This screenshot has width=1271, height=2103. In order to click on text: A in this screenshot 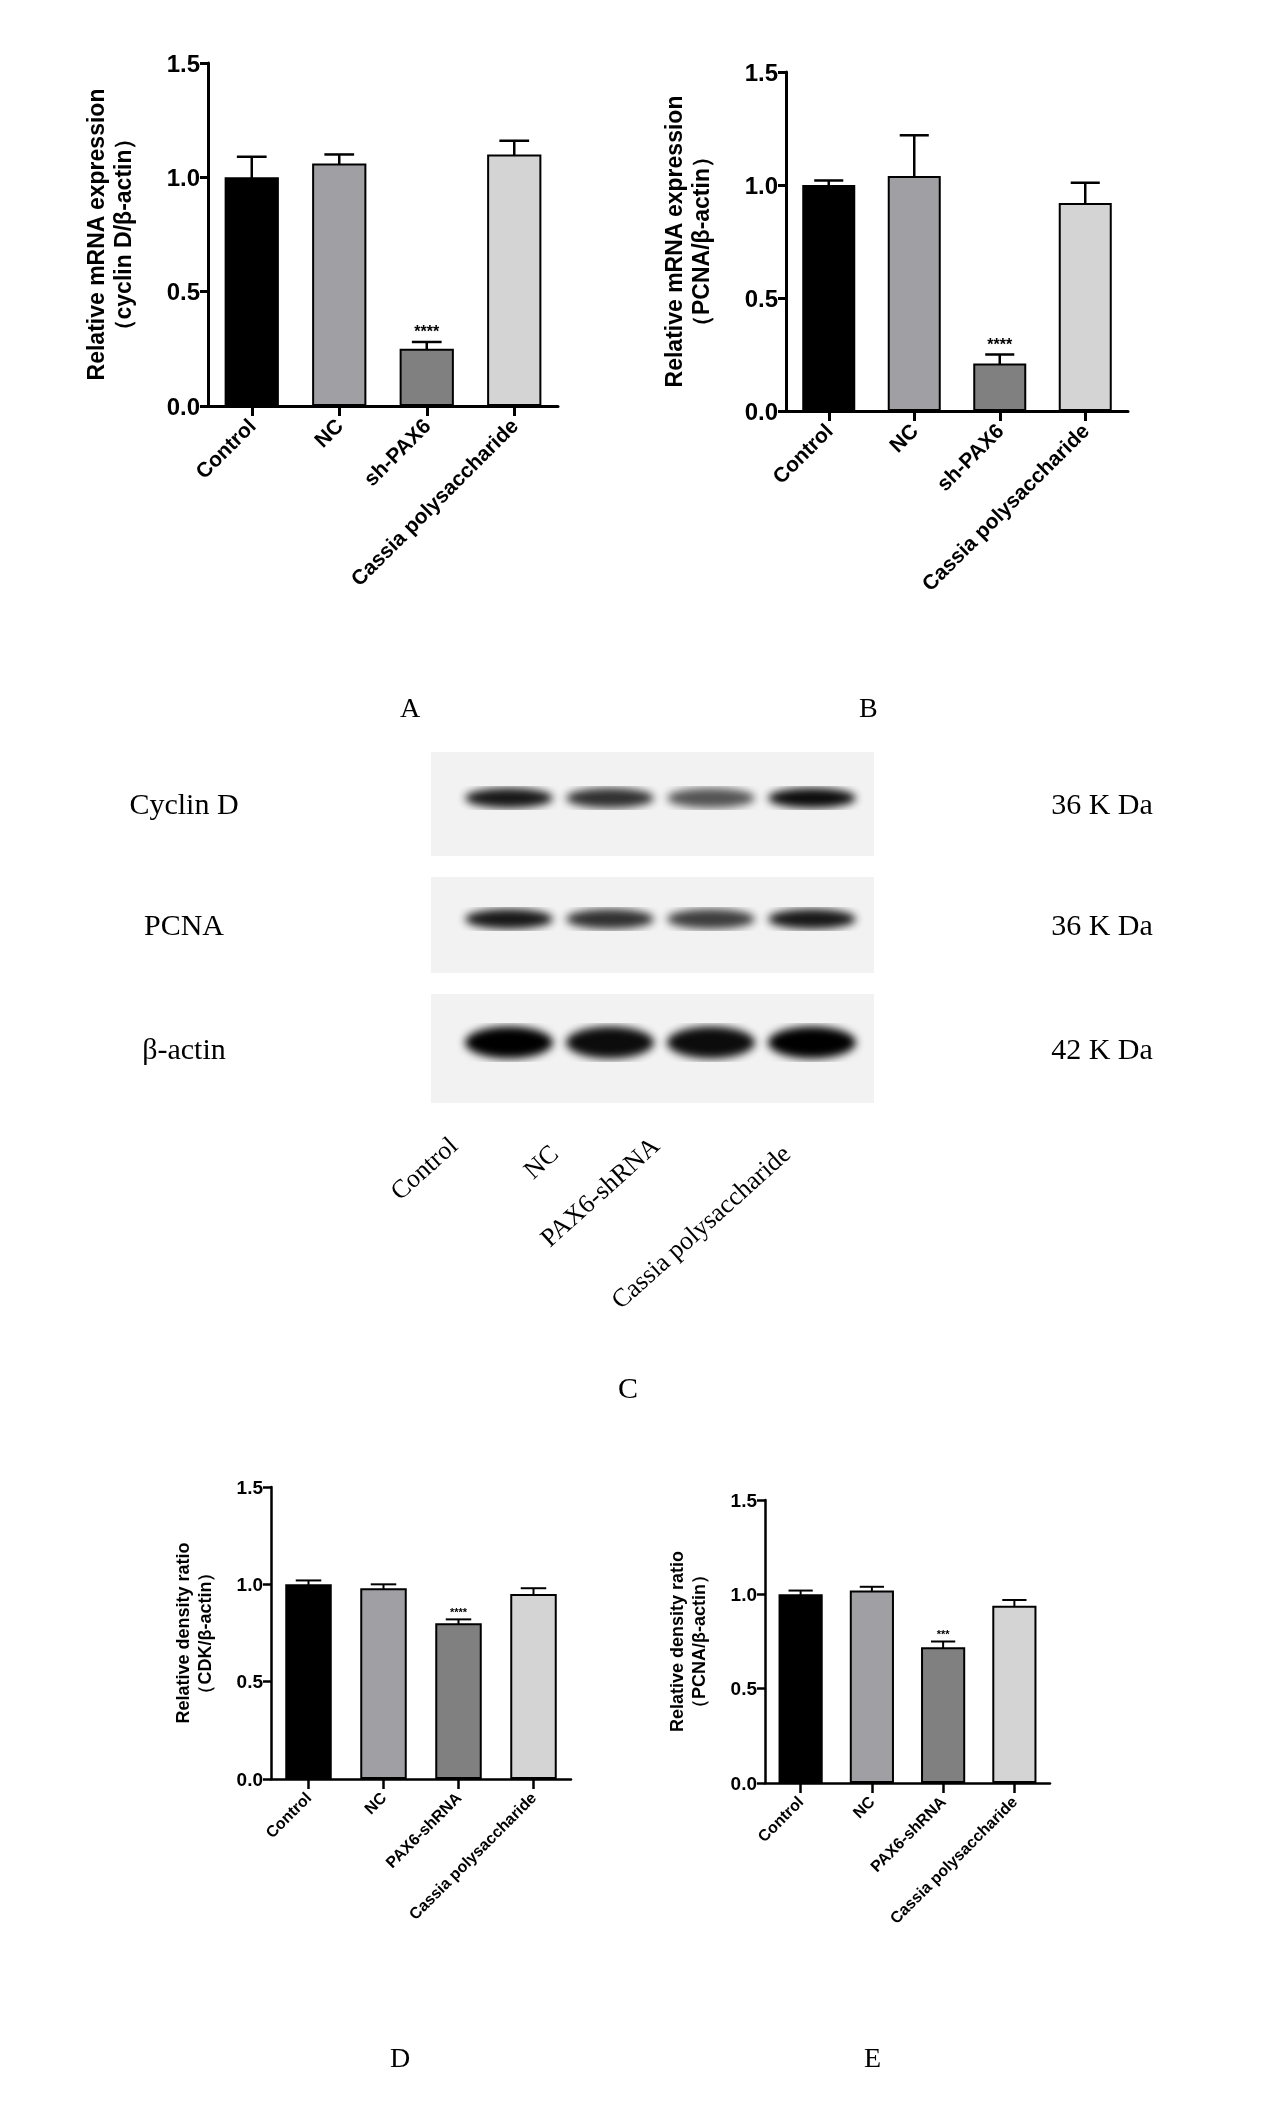, I will do `click(410, 707)`.